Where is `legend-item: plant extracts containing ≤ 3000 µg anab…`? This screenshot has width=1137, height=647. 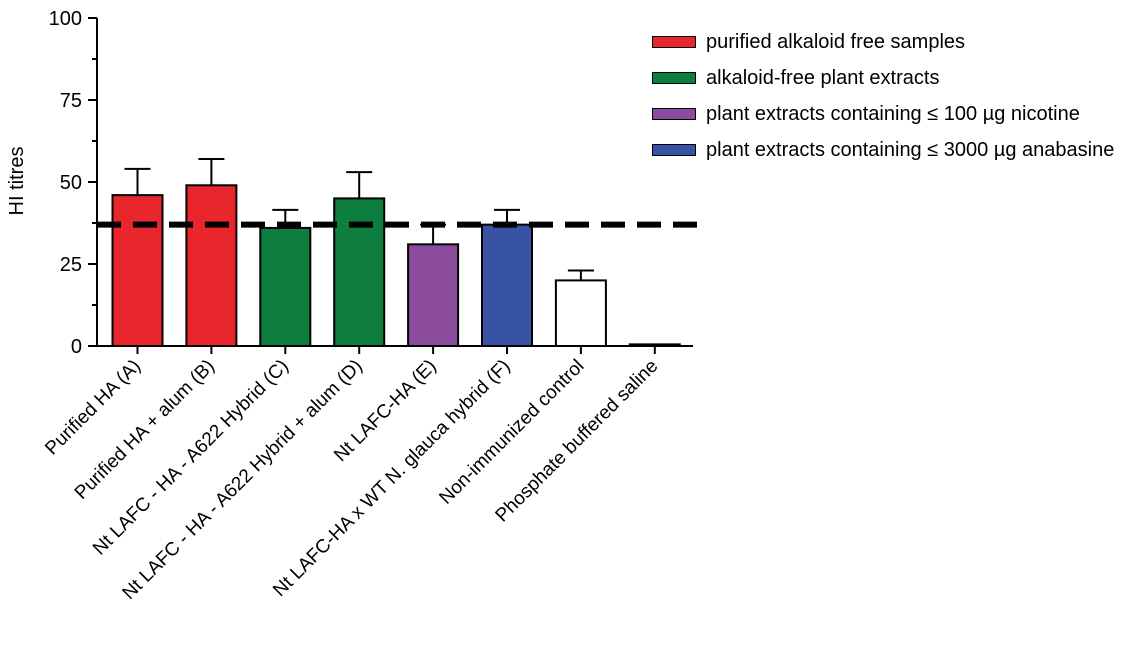
legend-item: plant extracts containing ≤ 3000 µg anab… is located at coordinates (883, 150).